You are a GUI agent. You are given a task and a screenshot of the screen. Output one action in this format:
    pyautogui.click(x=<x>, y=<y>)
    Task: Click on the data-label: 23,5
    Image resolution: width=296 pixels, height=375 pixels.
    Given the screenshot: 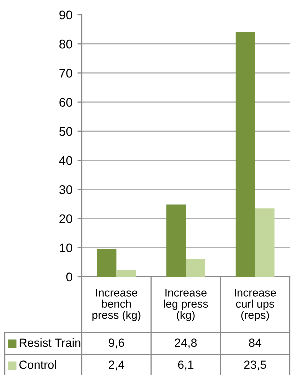 What is the action you would take?
    pyautogui.click(x=255, y=365)
    